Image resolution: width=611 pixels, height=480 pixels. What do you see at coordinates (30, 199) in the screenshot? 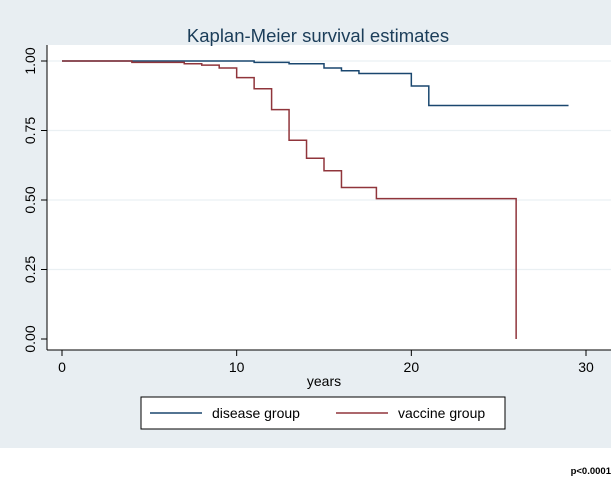
I see `y-tick-label-2: 0.50` at bounding box center [30, 199].